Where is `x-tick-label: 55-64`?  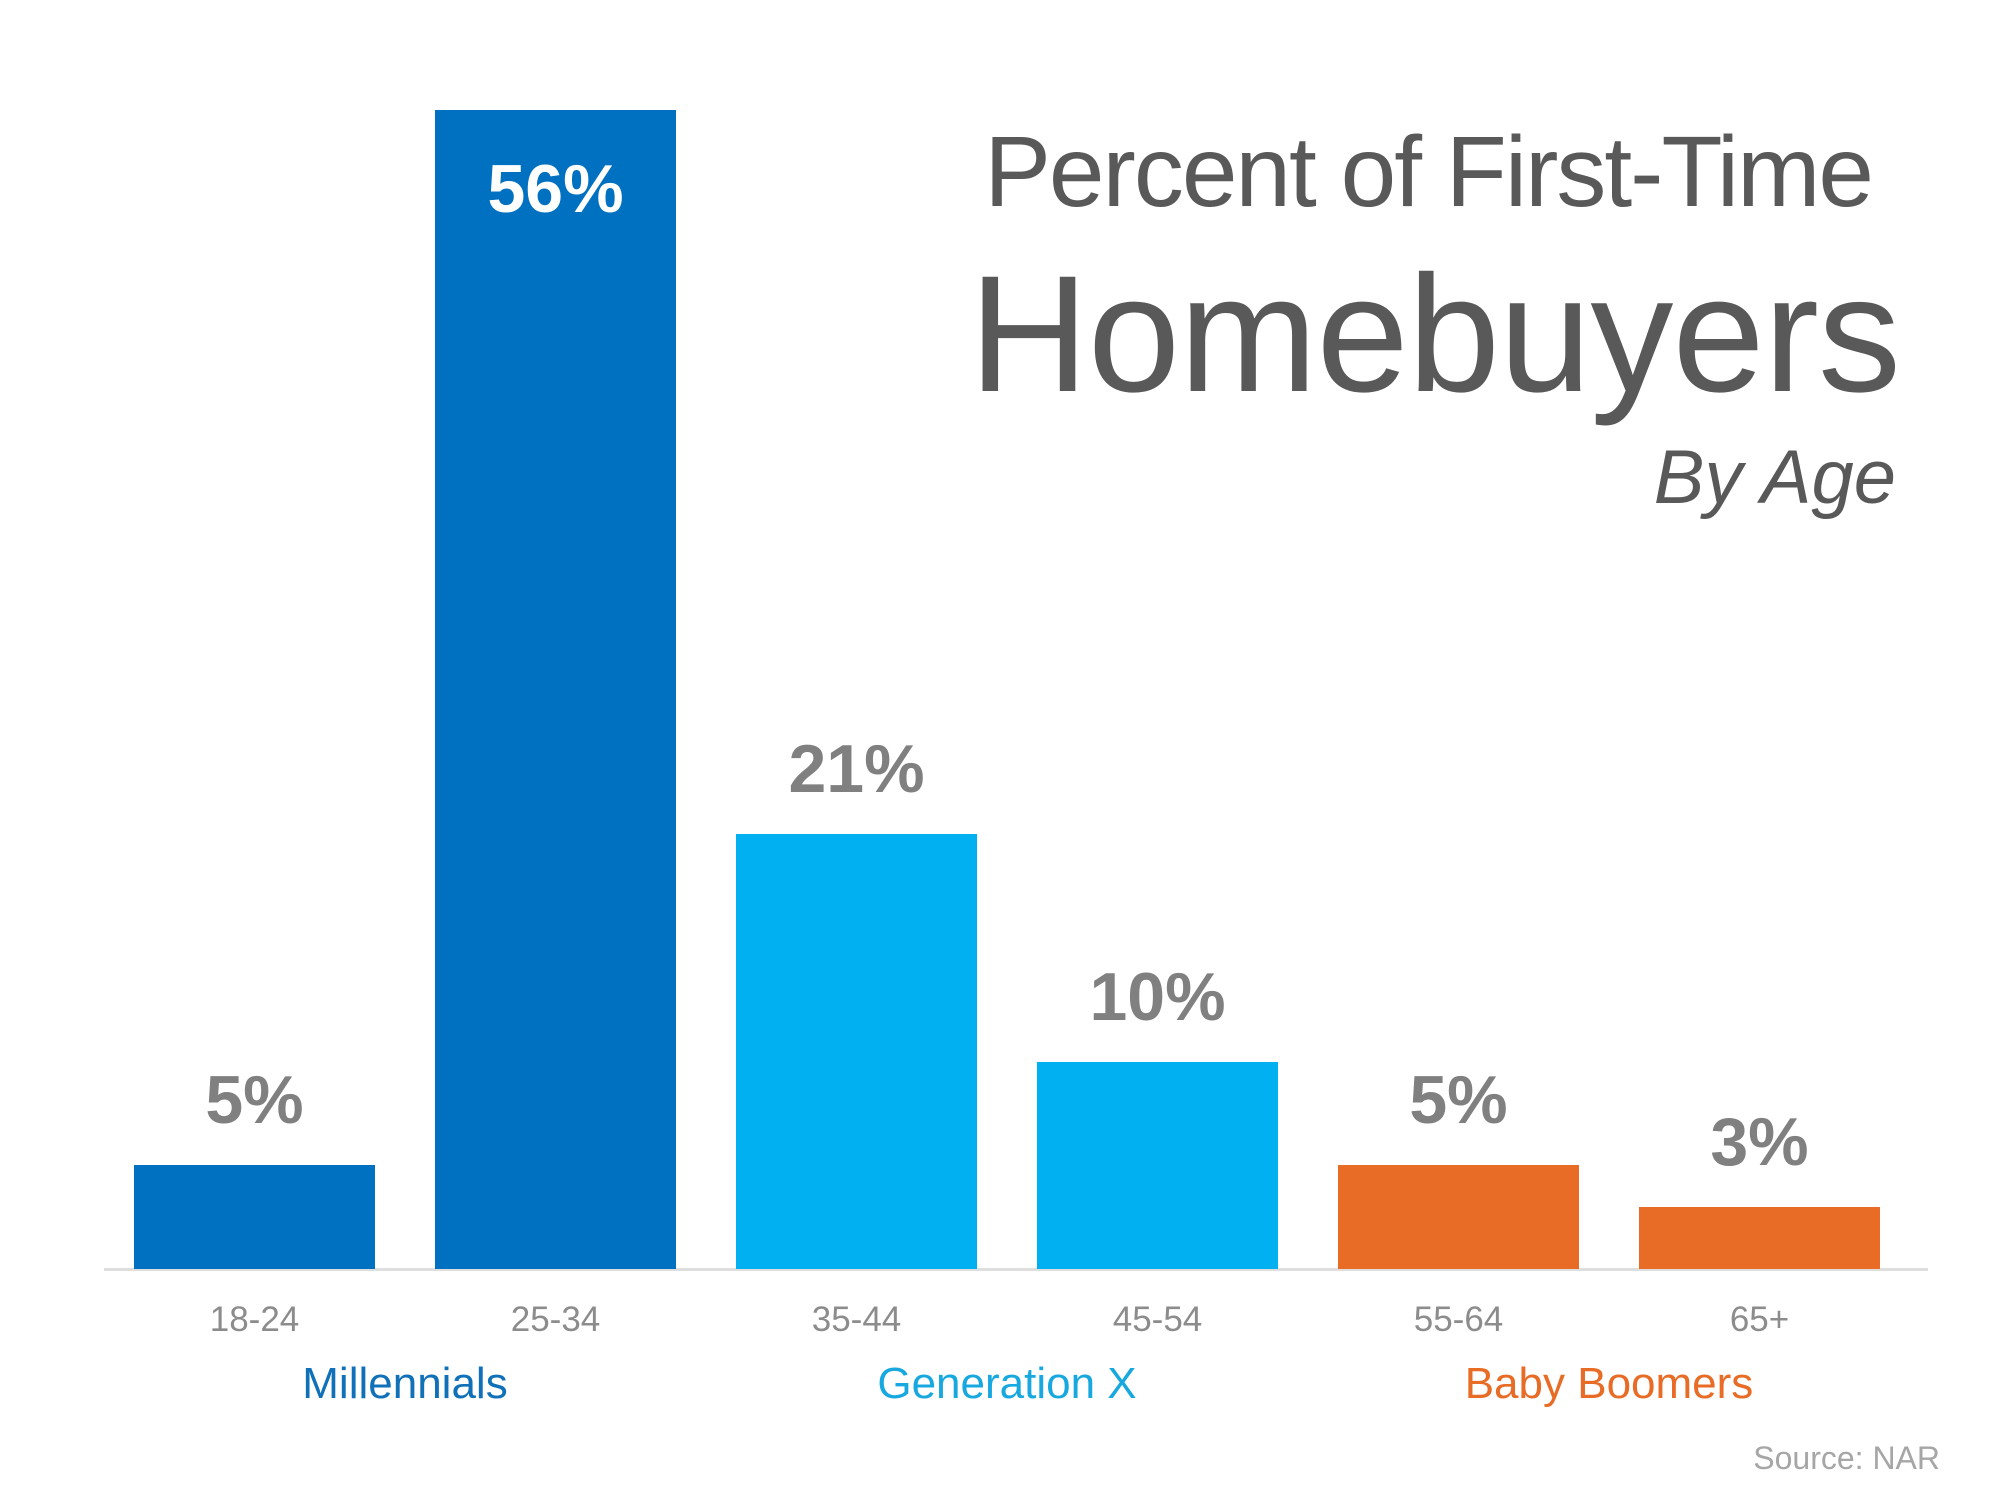 x-tick-label: 55-64 is located at coordinates (1458, 1319).